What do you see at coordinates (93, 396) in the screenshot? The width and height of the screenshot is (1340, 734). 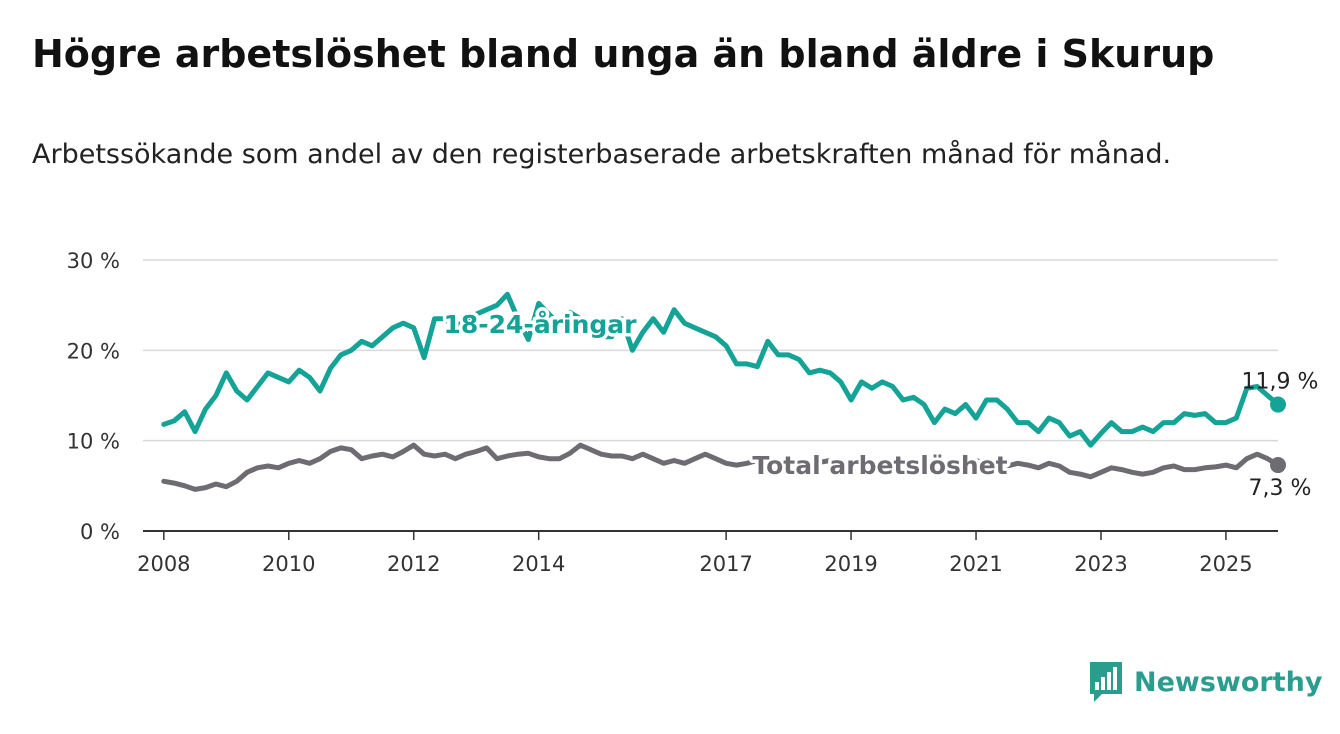 I see `y-axis: 0 % 10 % 20 % 30 %` at bounding box center [93, 396].